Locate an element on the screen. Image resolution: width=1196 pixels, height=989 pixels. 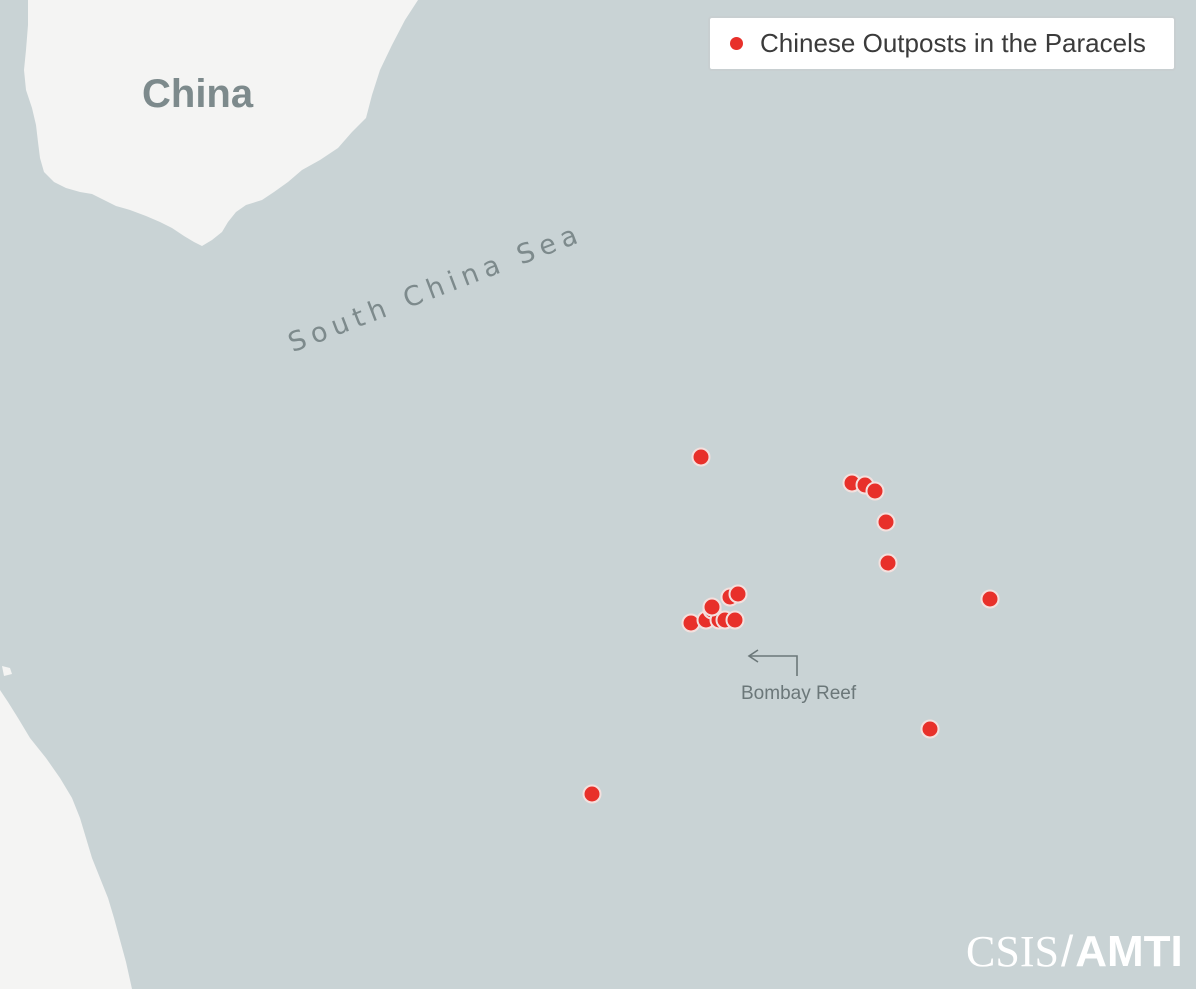
legend-label: Chinese Outposts in the Paracels is located at coordinates (953, 43).